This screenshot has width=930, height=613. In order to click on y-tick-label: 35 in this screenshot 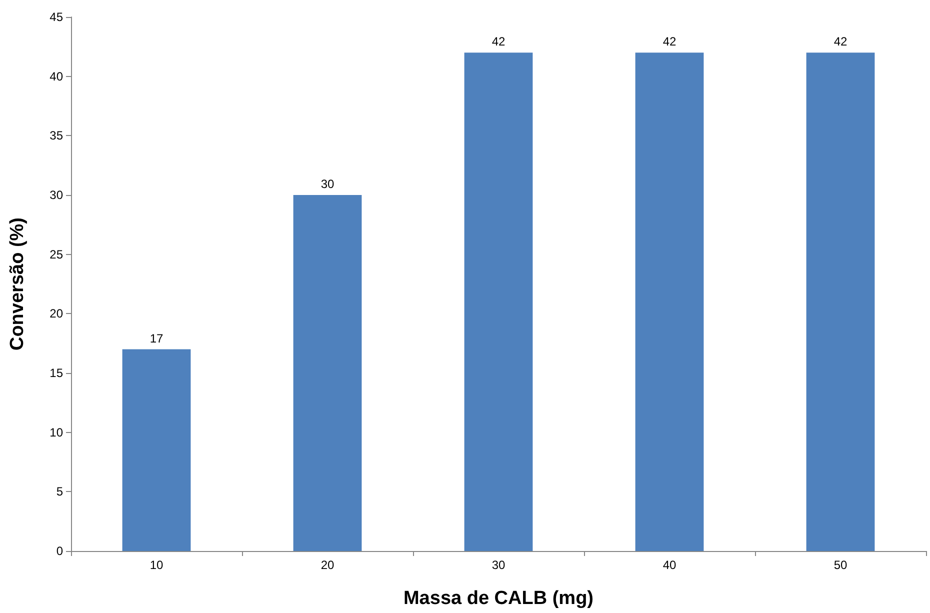, I will do `click(57, 135)`.